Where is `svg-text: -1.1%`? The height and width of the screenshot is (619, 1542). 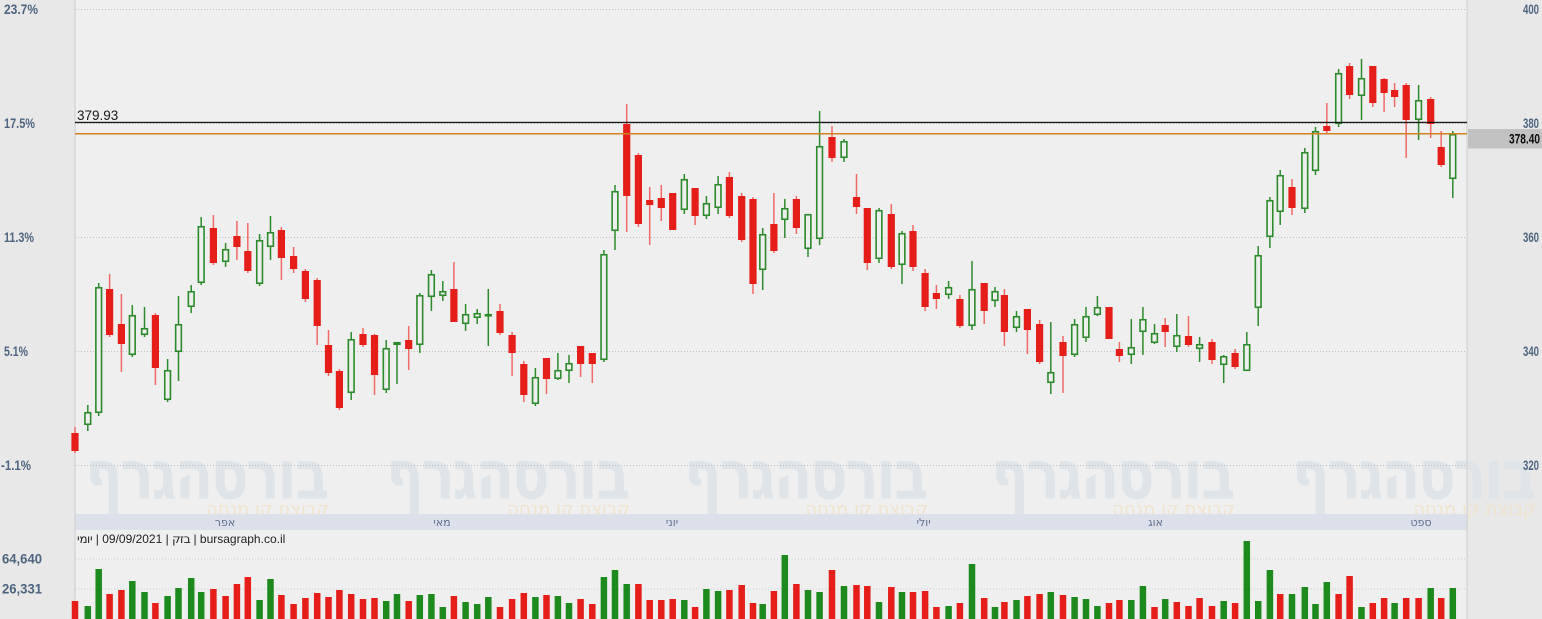
svg-text: -1.1% is located at coordinates (16, 465).